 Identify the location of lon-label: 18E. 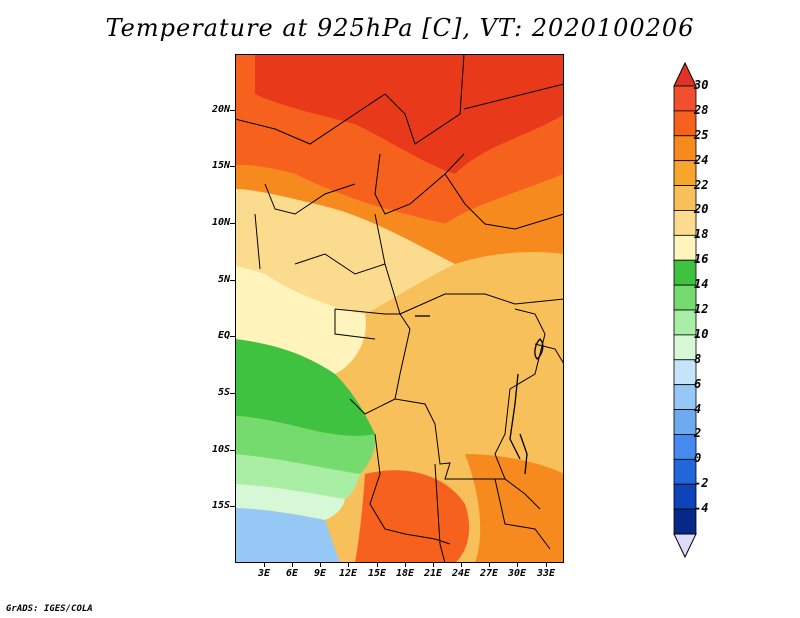
(405, 573).